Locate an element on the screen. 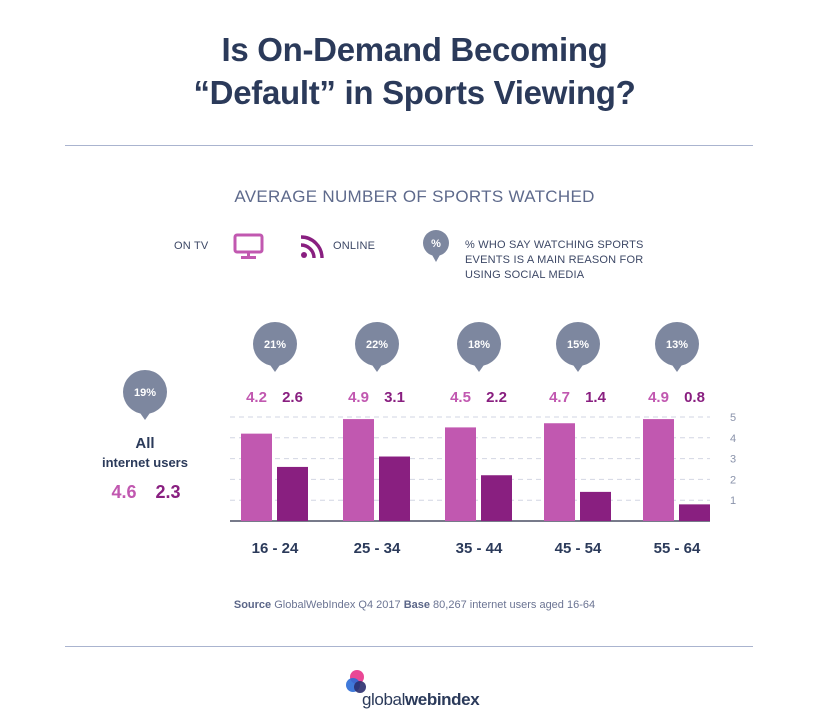 The width and height of the screenshot is (829, 719). chart-title: AVERAGE NUMBER OF SPORTS WATCHED is located at coordinates (414, 196).